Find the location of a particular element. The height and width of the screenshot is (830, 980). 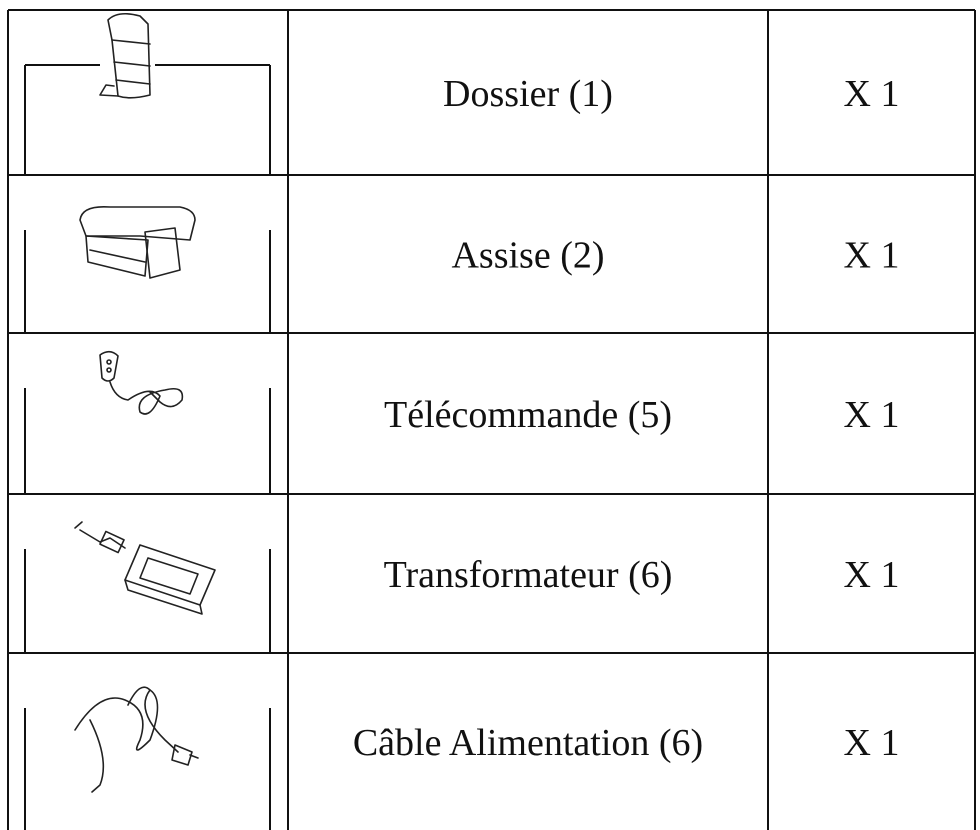

item-name: Dossier (1) is located at coordinates (528, 94).